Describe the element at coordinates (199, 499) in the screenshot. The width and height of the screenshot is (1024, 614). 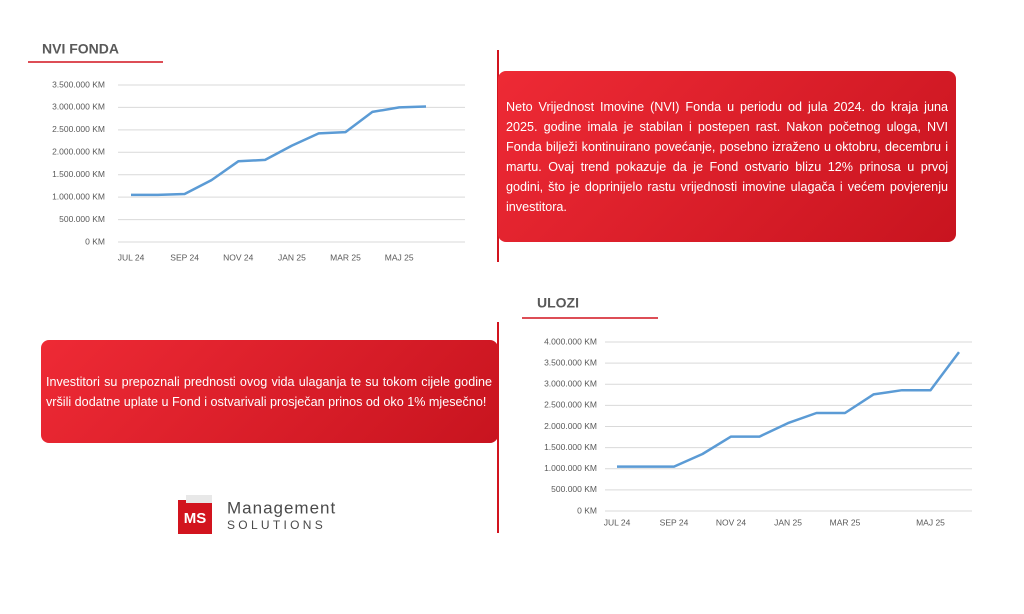
I see `logo-accent` at that location.